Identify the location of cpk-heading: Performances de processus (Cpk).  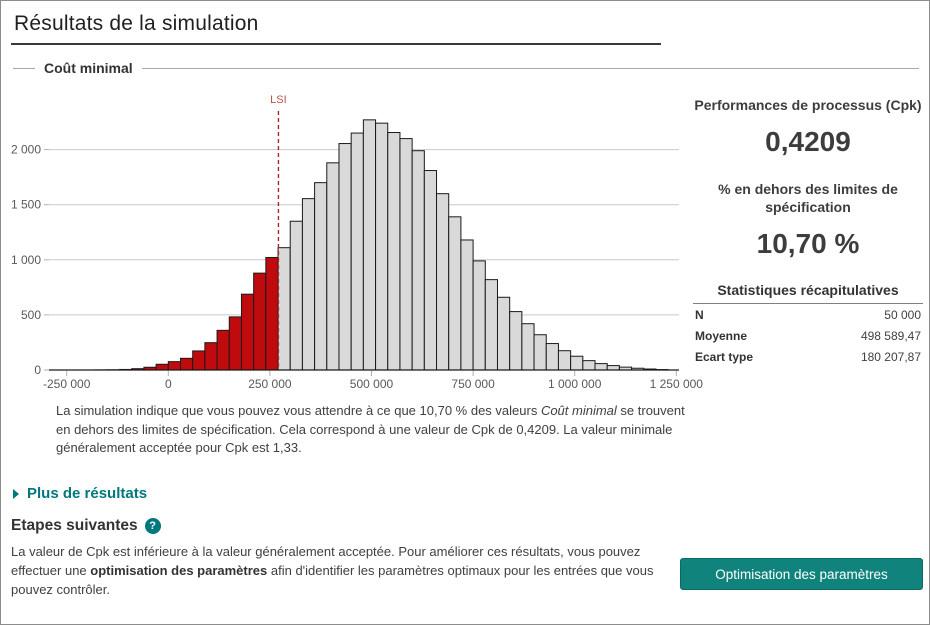
(808, 105).